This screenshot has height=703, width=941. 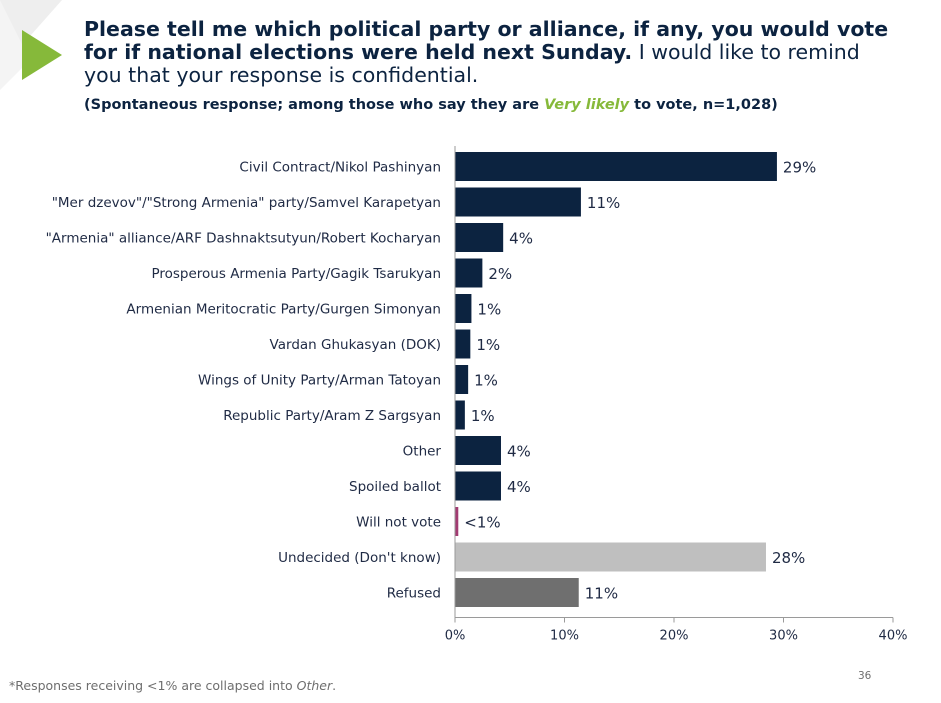 What do you see at coordinates (296, 274) in the screenshot?
I see `category-label: Prosperous Armenia Party/Gagik Tsarukyan` at bounding box center [296, 274].